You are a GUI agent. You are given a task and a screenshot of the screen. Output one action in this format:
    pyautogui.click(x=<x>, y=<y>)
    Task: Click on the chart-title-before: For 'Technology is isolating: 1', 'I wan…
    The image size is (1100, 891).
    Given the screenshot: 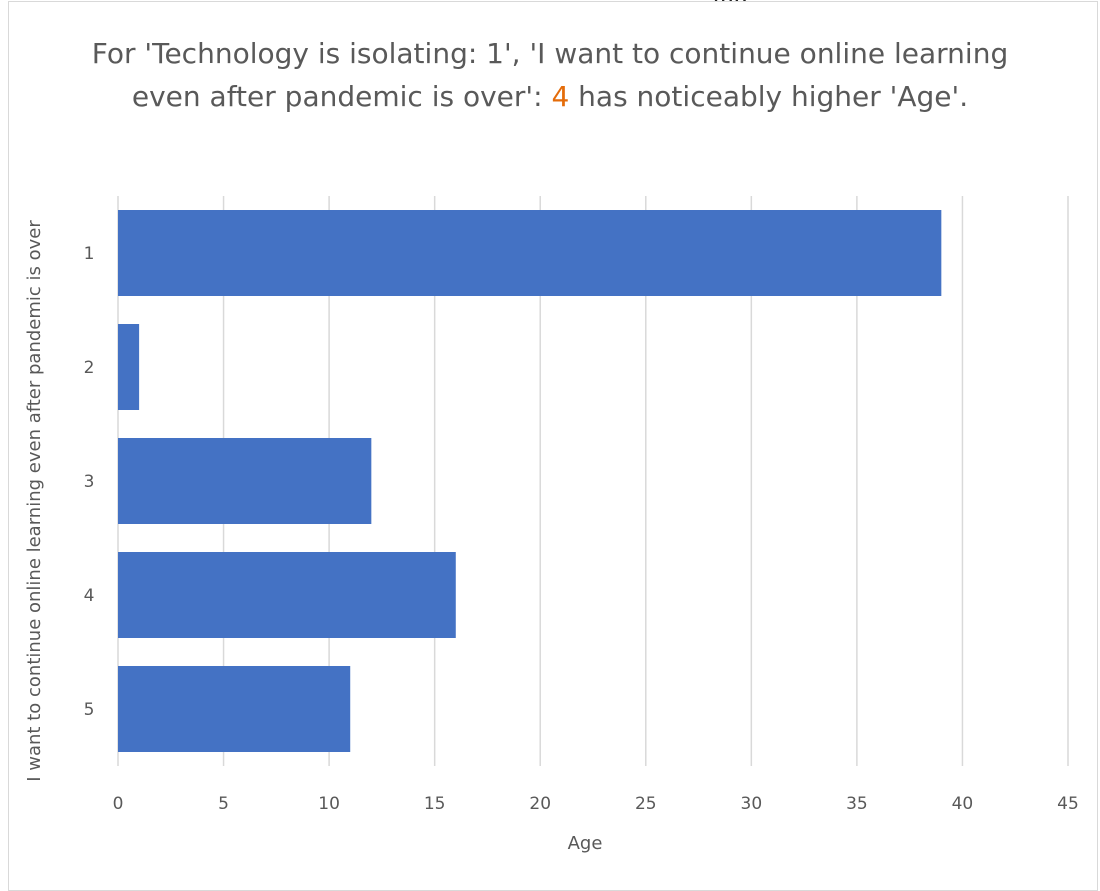 What is the action you would take?
    pyautogui.click(x=550, y=75)
    